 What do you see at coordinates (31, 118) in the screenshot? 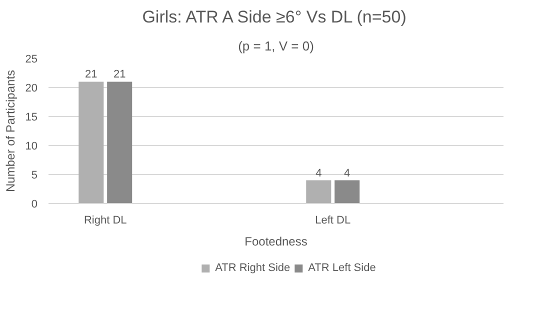
I see `y-tick-label: 15` at bounding box center [31, 118].